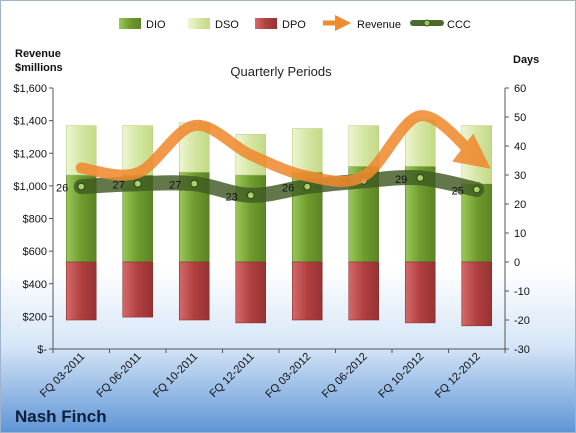  What do you see at coordinates (427, 23) in the screenshot?
I see `legend-marker-ccc` at bounding box center [427, 23].